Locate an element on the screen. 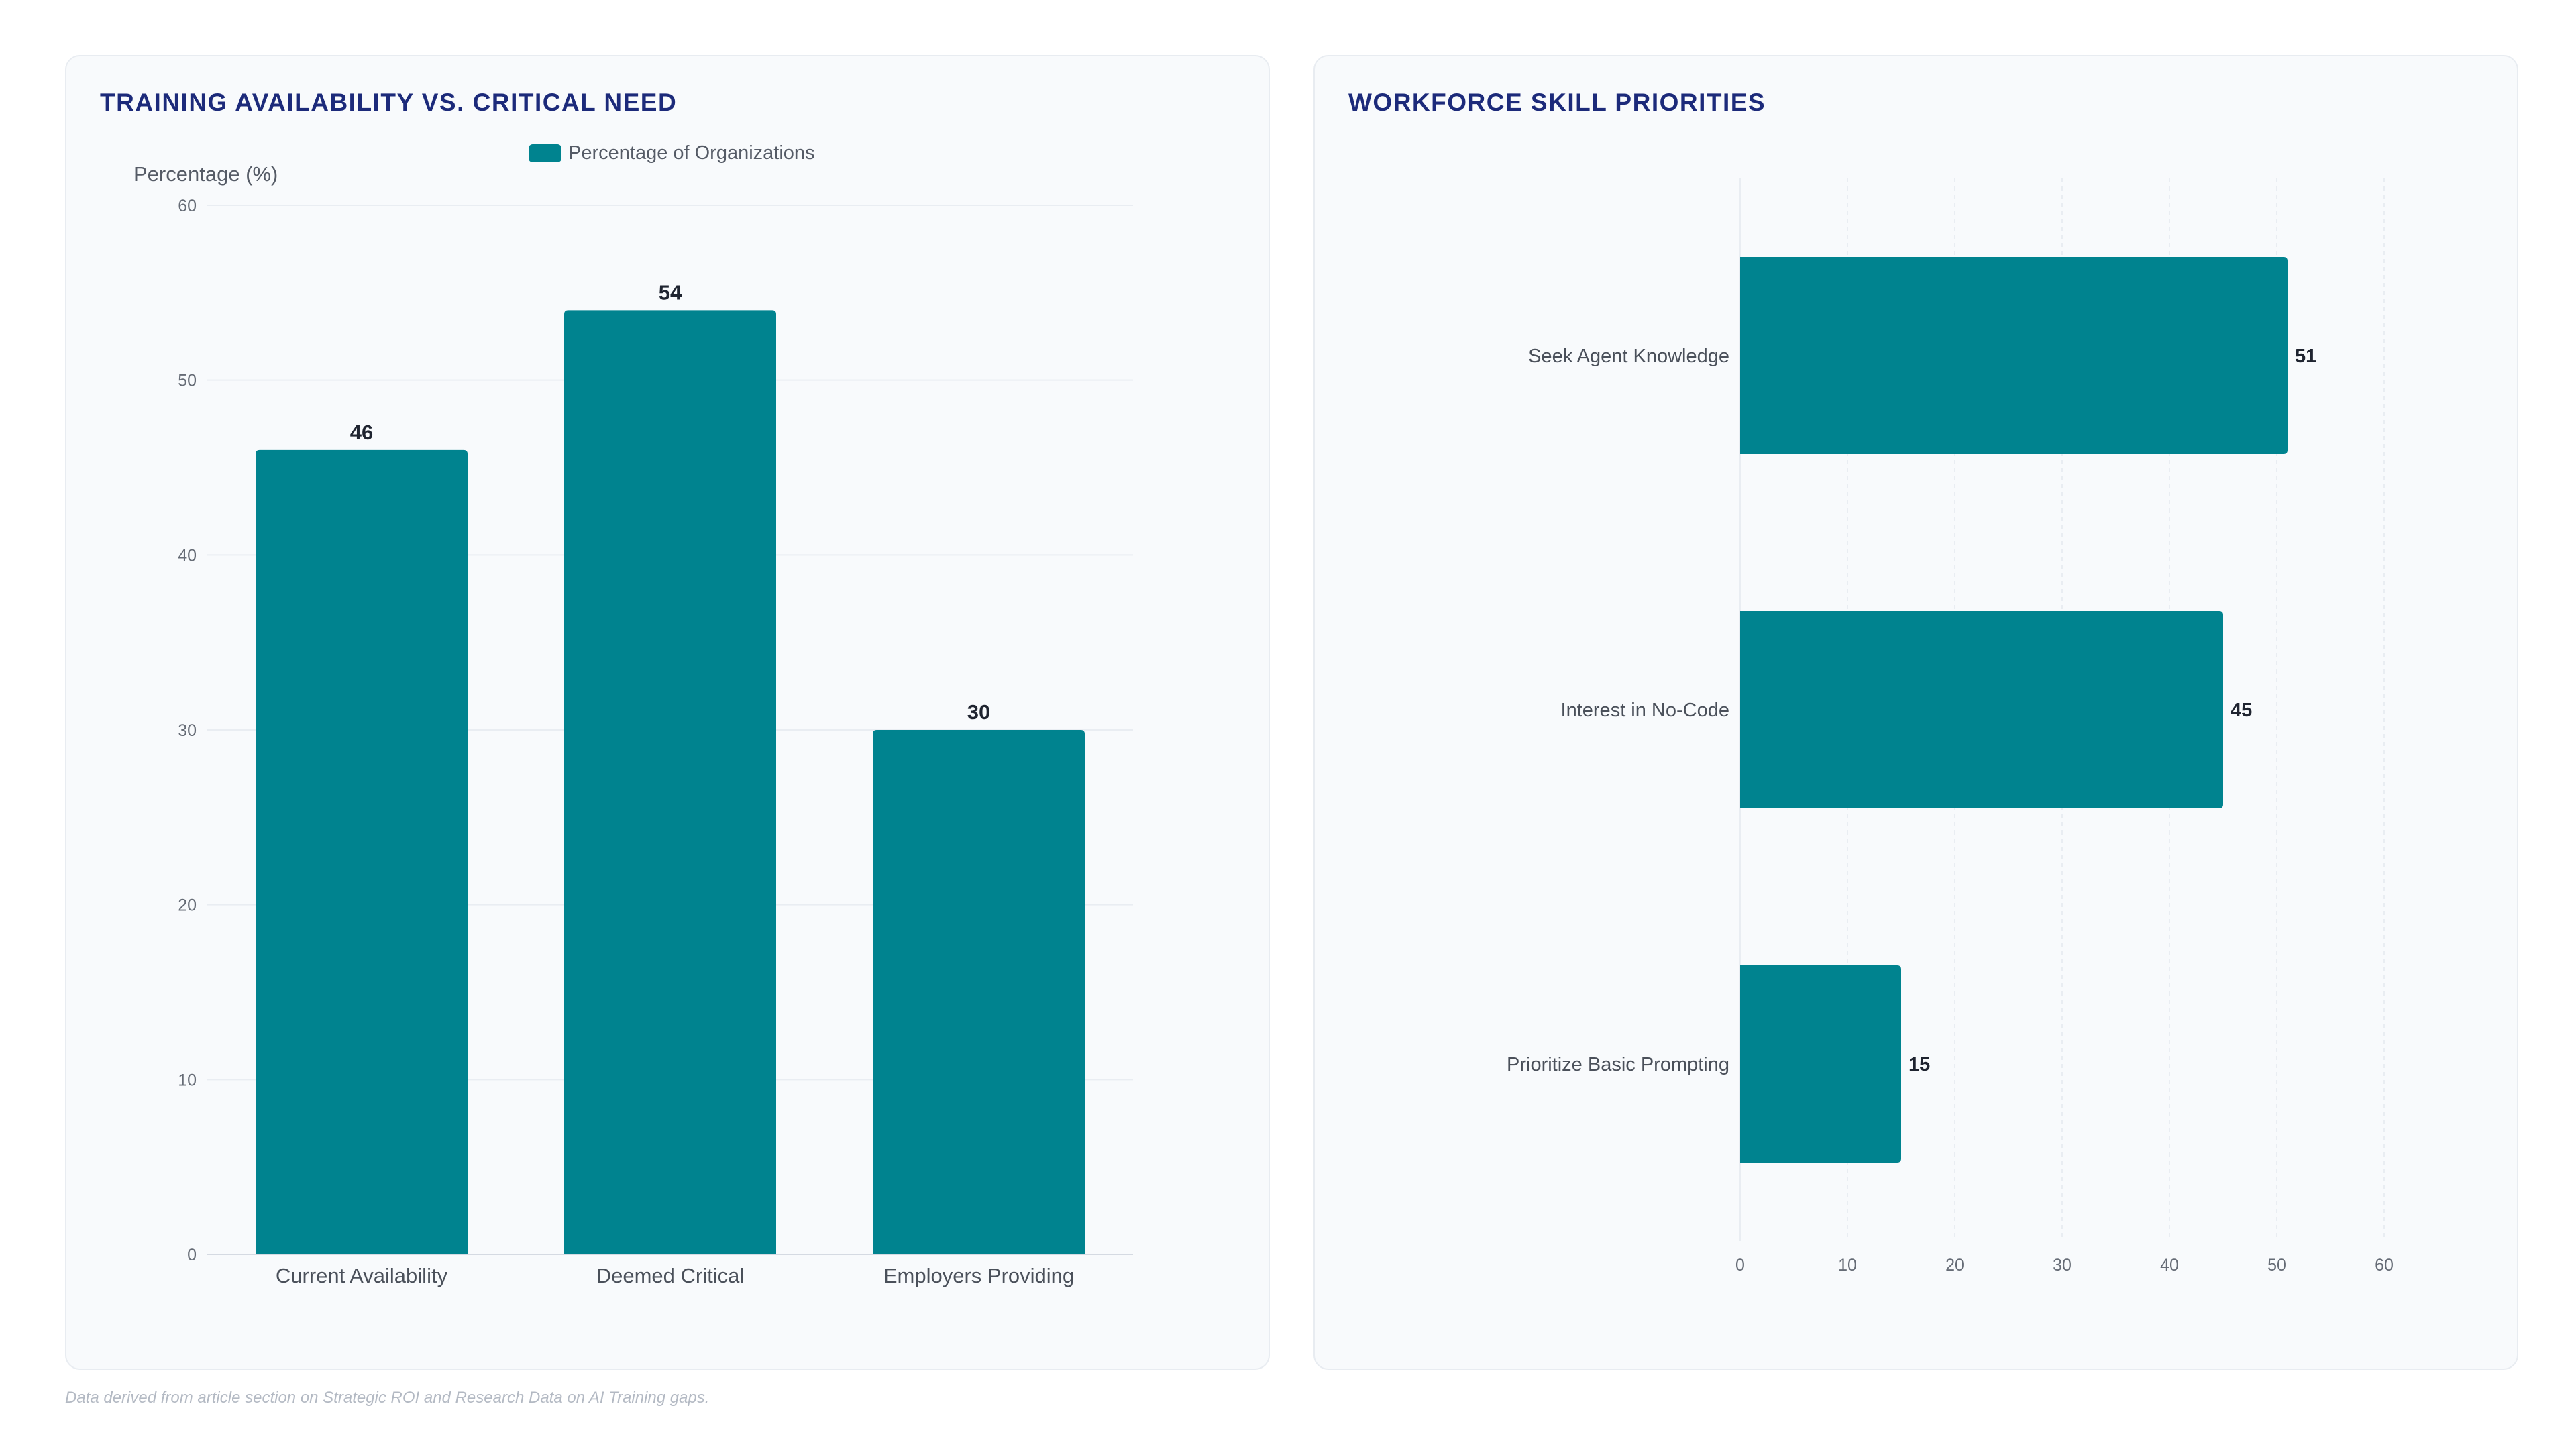  x-tick-label: 40 is located at coordinates (2169, 1265).